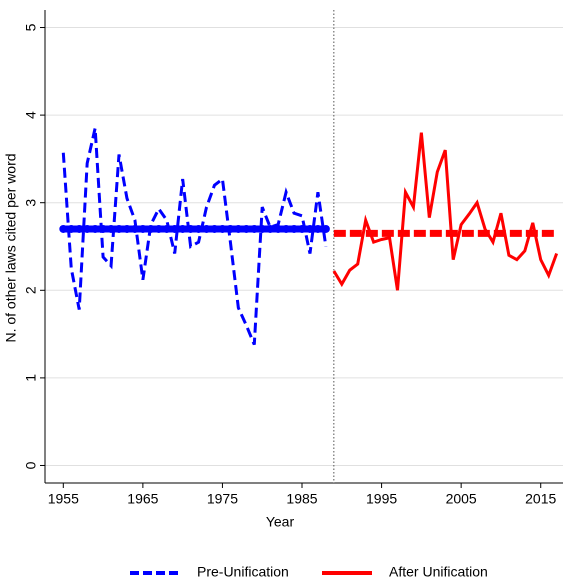 This screenshot has height=586, width=568. Describe the element at coordinates (222, 499) in the screenshot. I see `x-tick-label: 1975` at that location.